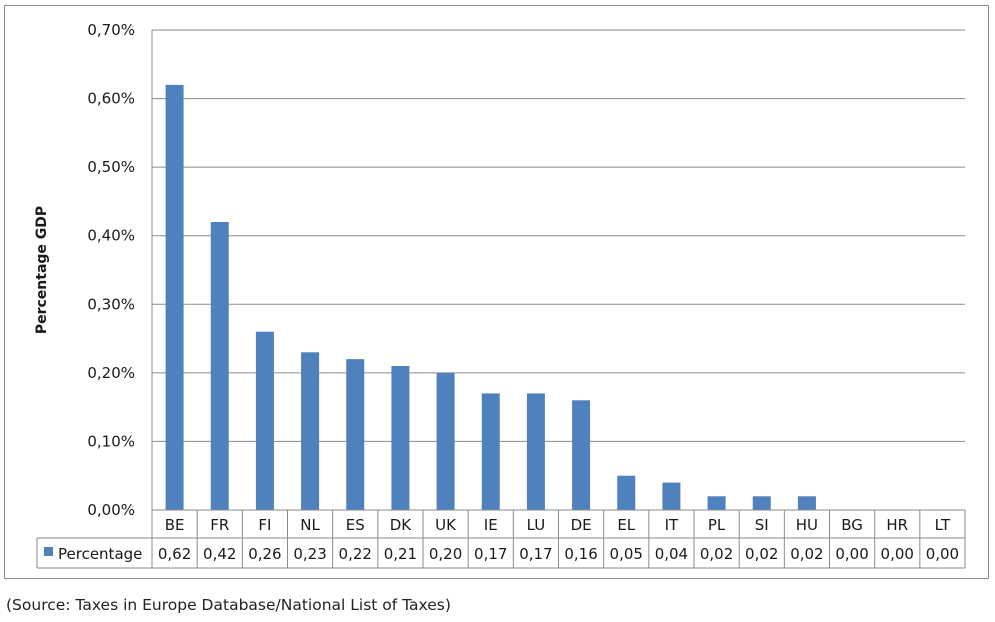 This screenshot has width=995, height=622. What do you see at coordinates (111, 304) in the screenshot?
I see `y-tick-label: 0,30%` at bounding box center [111, 304].